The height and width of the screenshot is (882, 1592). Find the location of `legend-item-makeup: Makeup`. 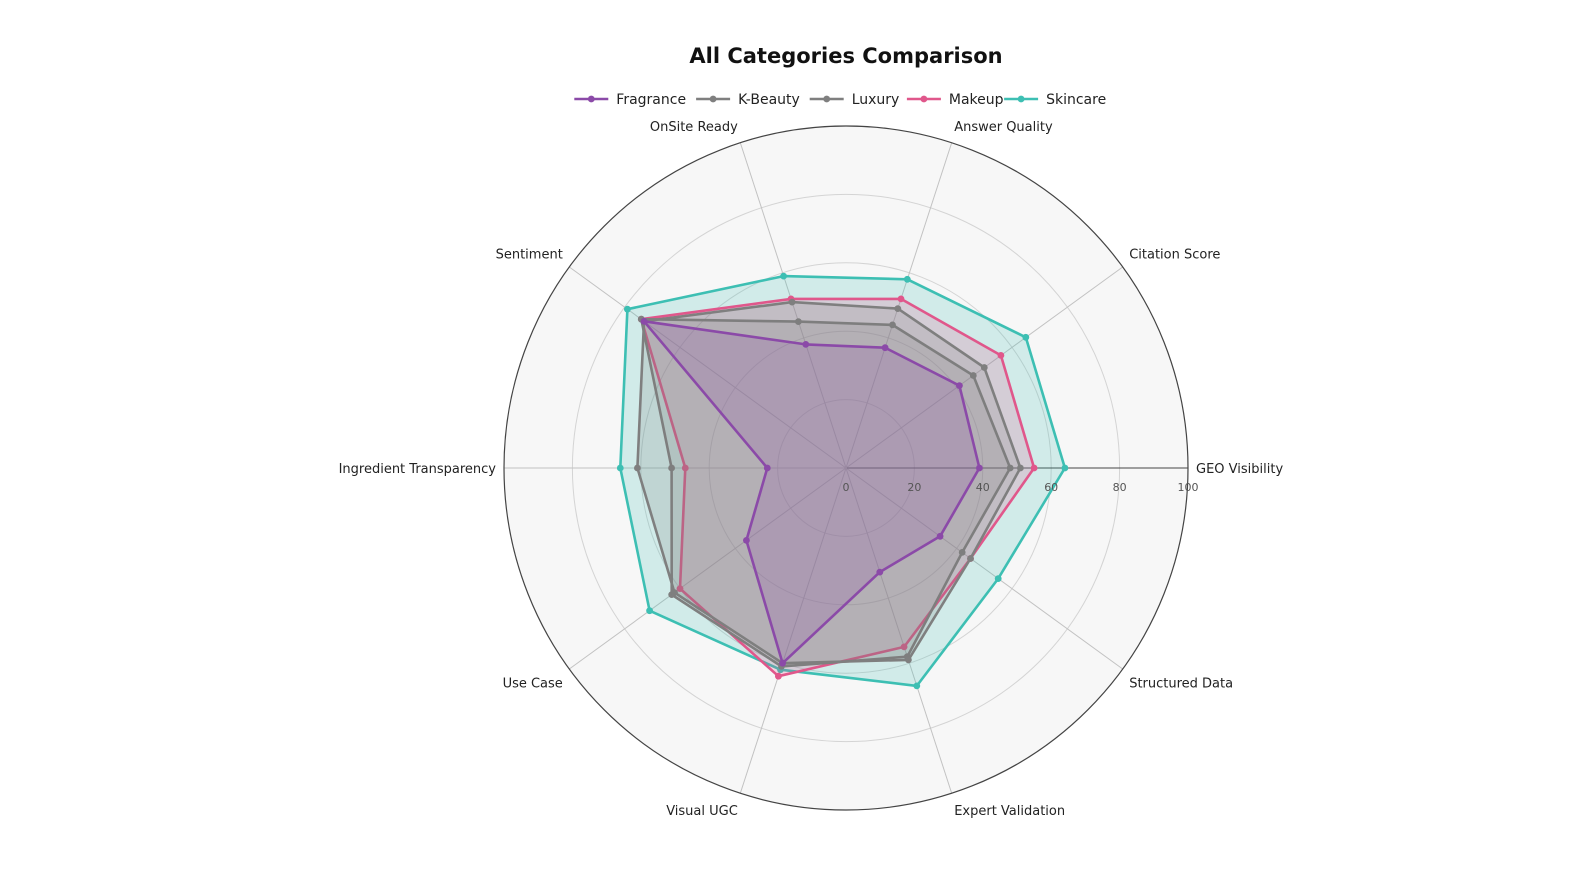

legend-item-makeup: Makeup is located at coordinates (955, 100).